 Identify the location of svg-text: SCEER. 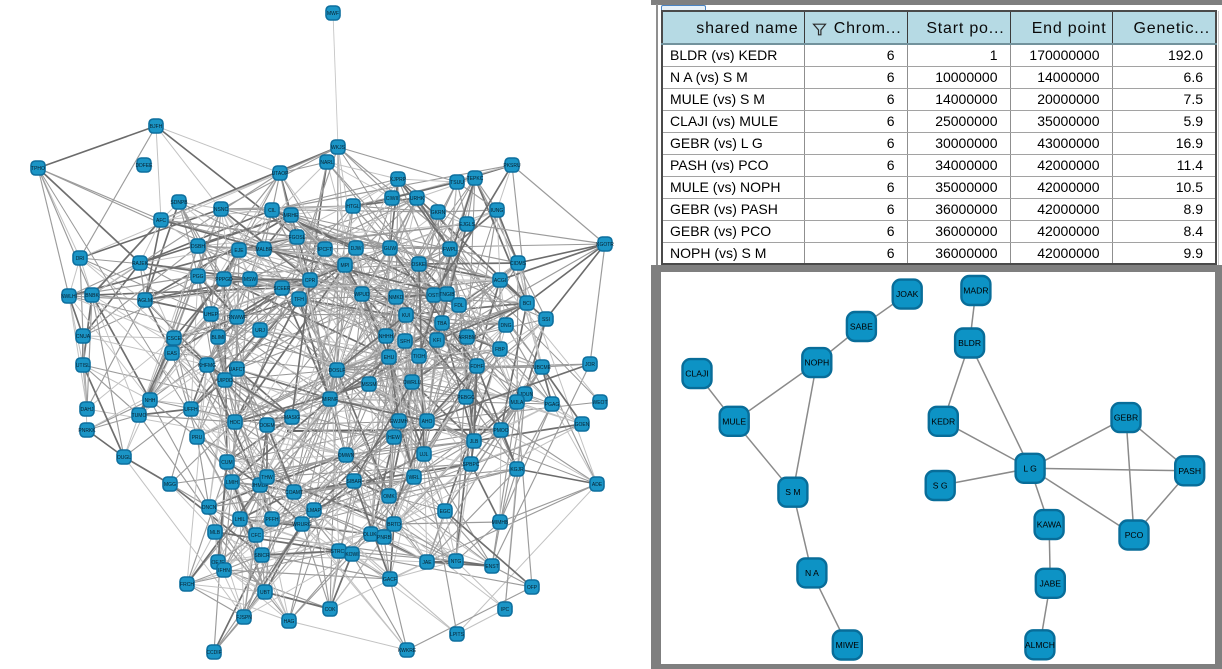
(282, 289).